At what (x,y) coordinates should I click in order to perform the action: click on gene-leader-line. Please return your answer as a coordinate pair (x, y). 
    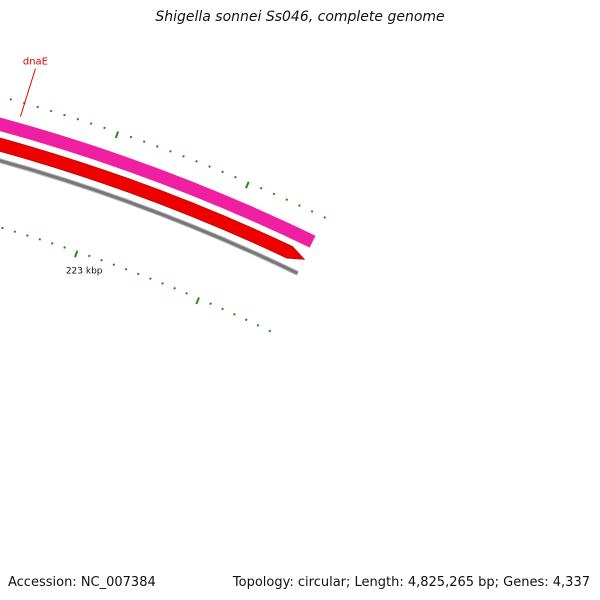
    Looking at the image, I should click on (27, 92).